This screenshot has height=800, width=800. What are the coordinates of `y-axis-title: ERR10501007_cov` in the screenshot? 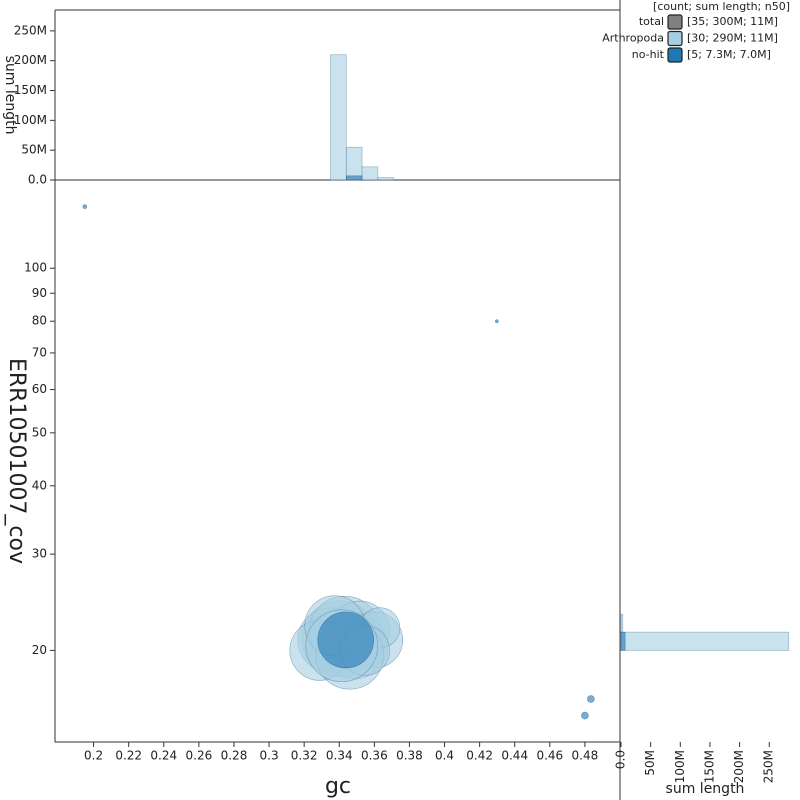 It's located at (16, 461).